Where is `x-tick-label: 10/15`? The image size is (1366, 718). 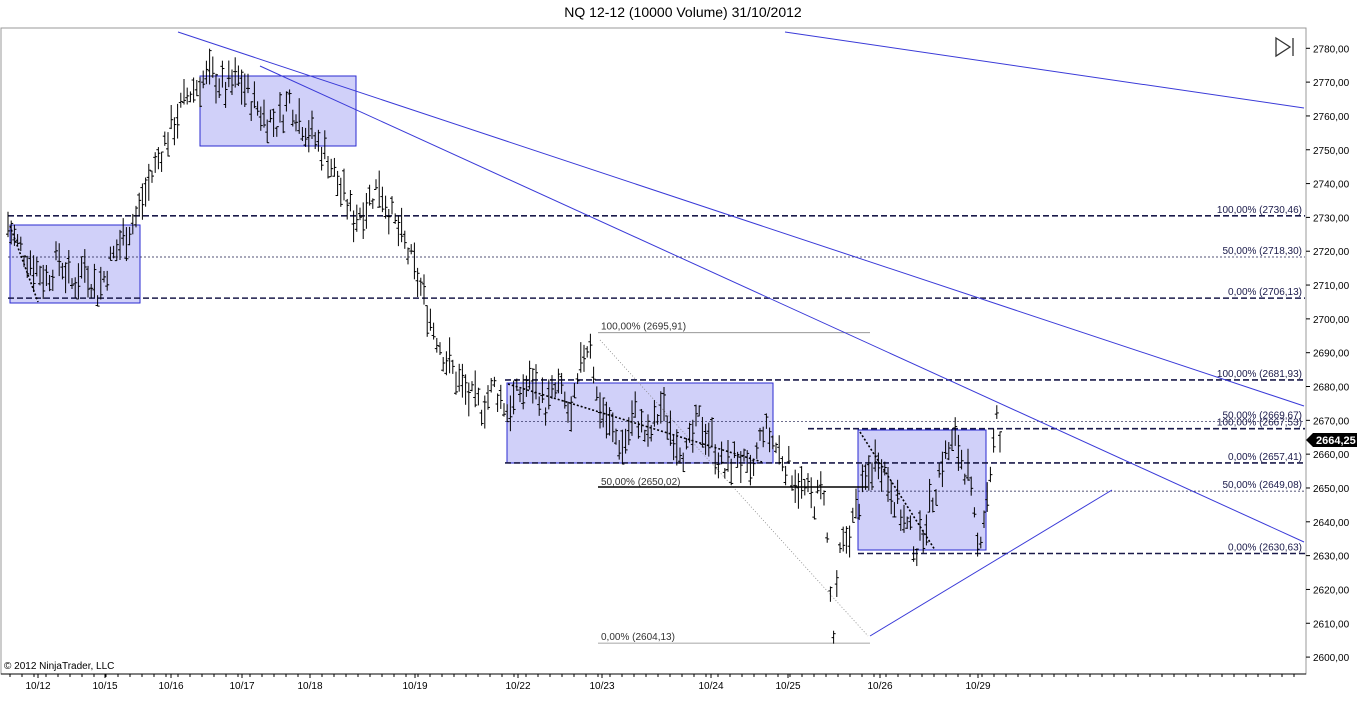
x-tick-label: 10/15 is located at coordinates (104, 686).